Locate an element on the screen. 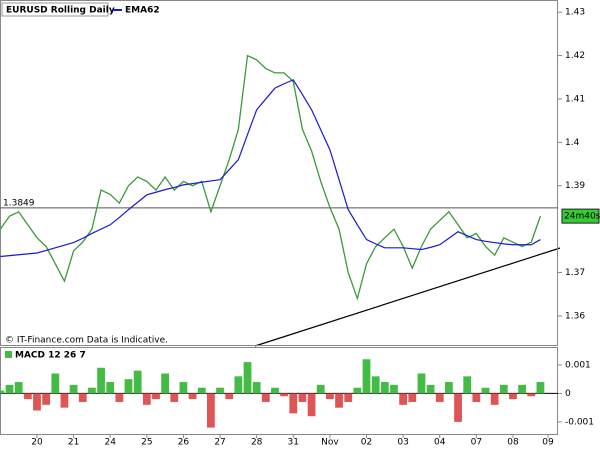 This screenshot has height=450, width=600. x-tick-label: Nov is located at coordinates (330, 443).